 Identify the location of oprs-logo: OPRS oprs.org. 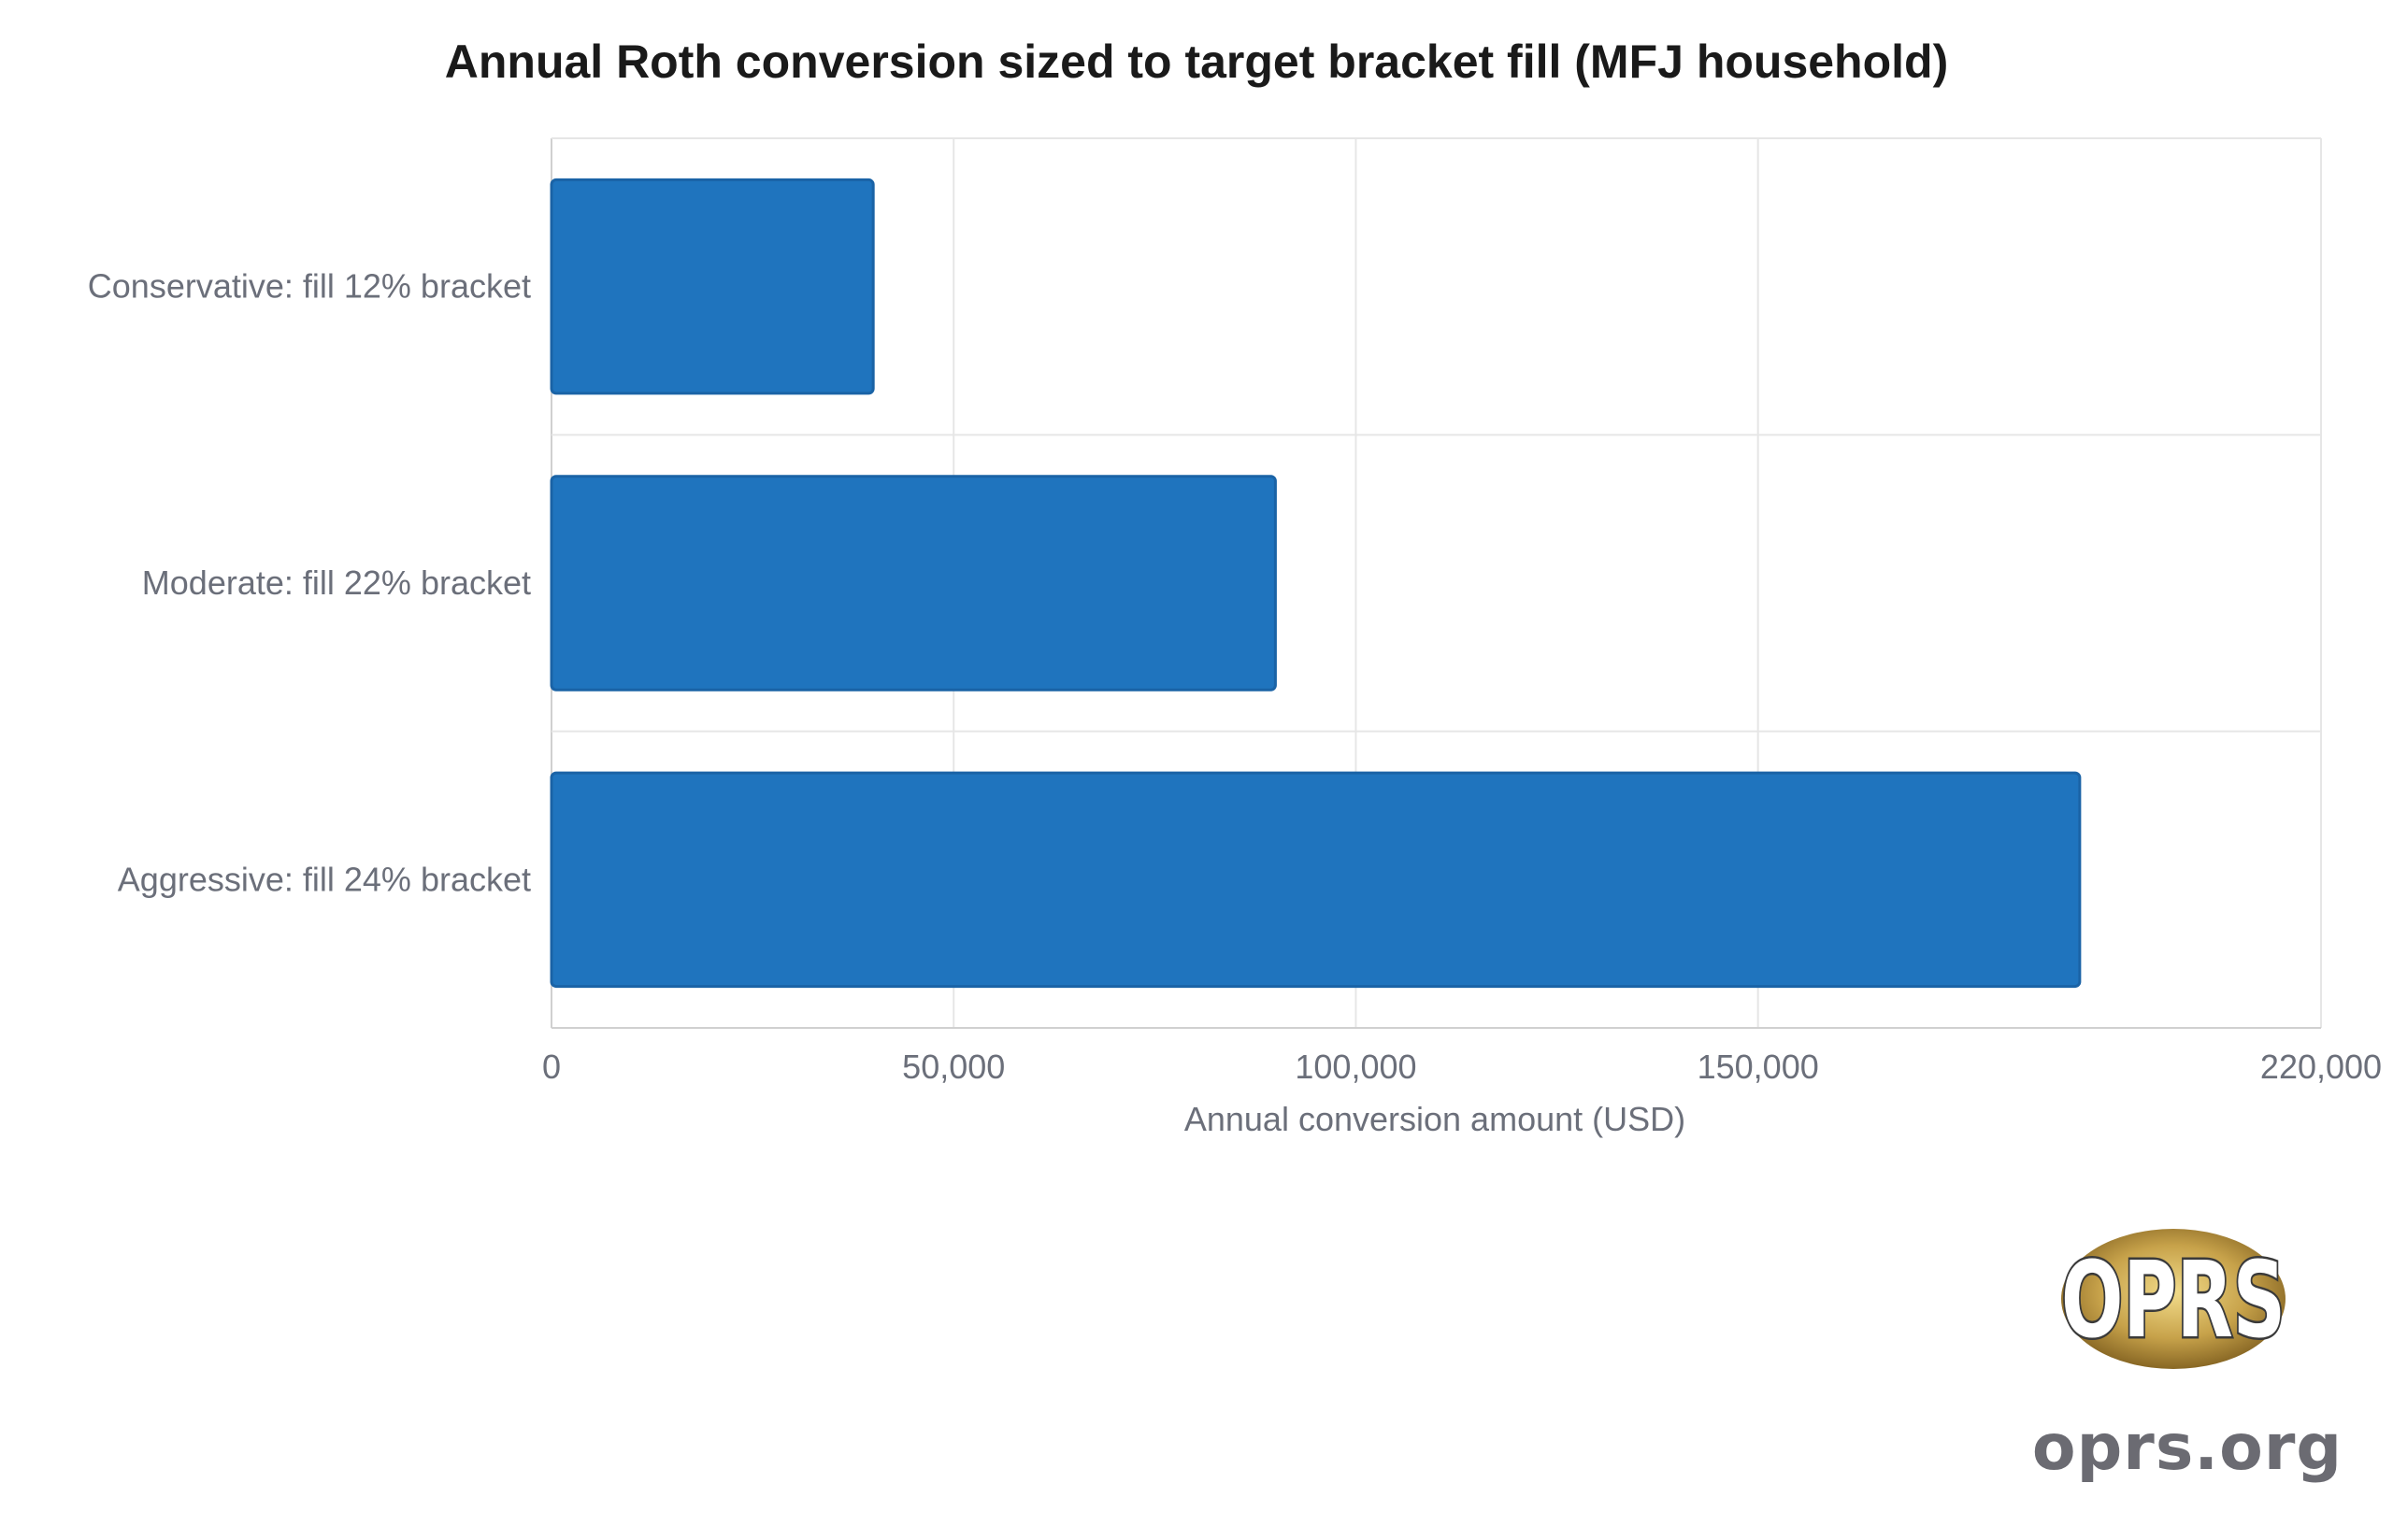
(2187, 1364).